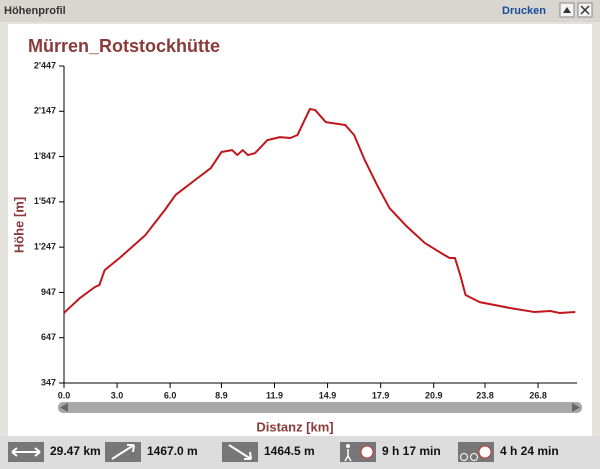 Image resolution: width=600 pixels, height=469 pixels. I want to click on y-tick-label: 1'247, so click(45, 247).